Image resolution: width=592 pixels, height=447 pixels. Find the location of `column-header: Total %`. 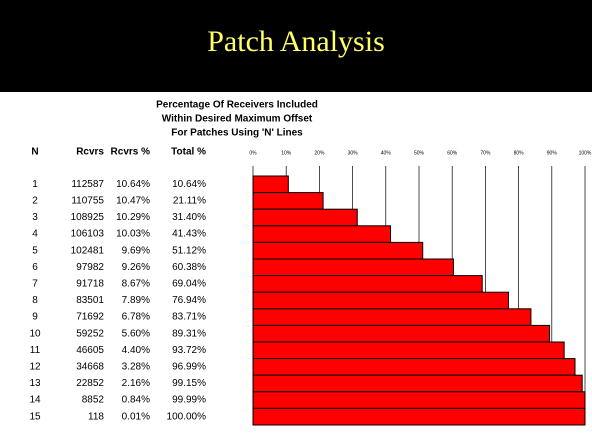

column-header: Total % is located at coordinates (188, 152).